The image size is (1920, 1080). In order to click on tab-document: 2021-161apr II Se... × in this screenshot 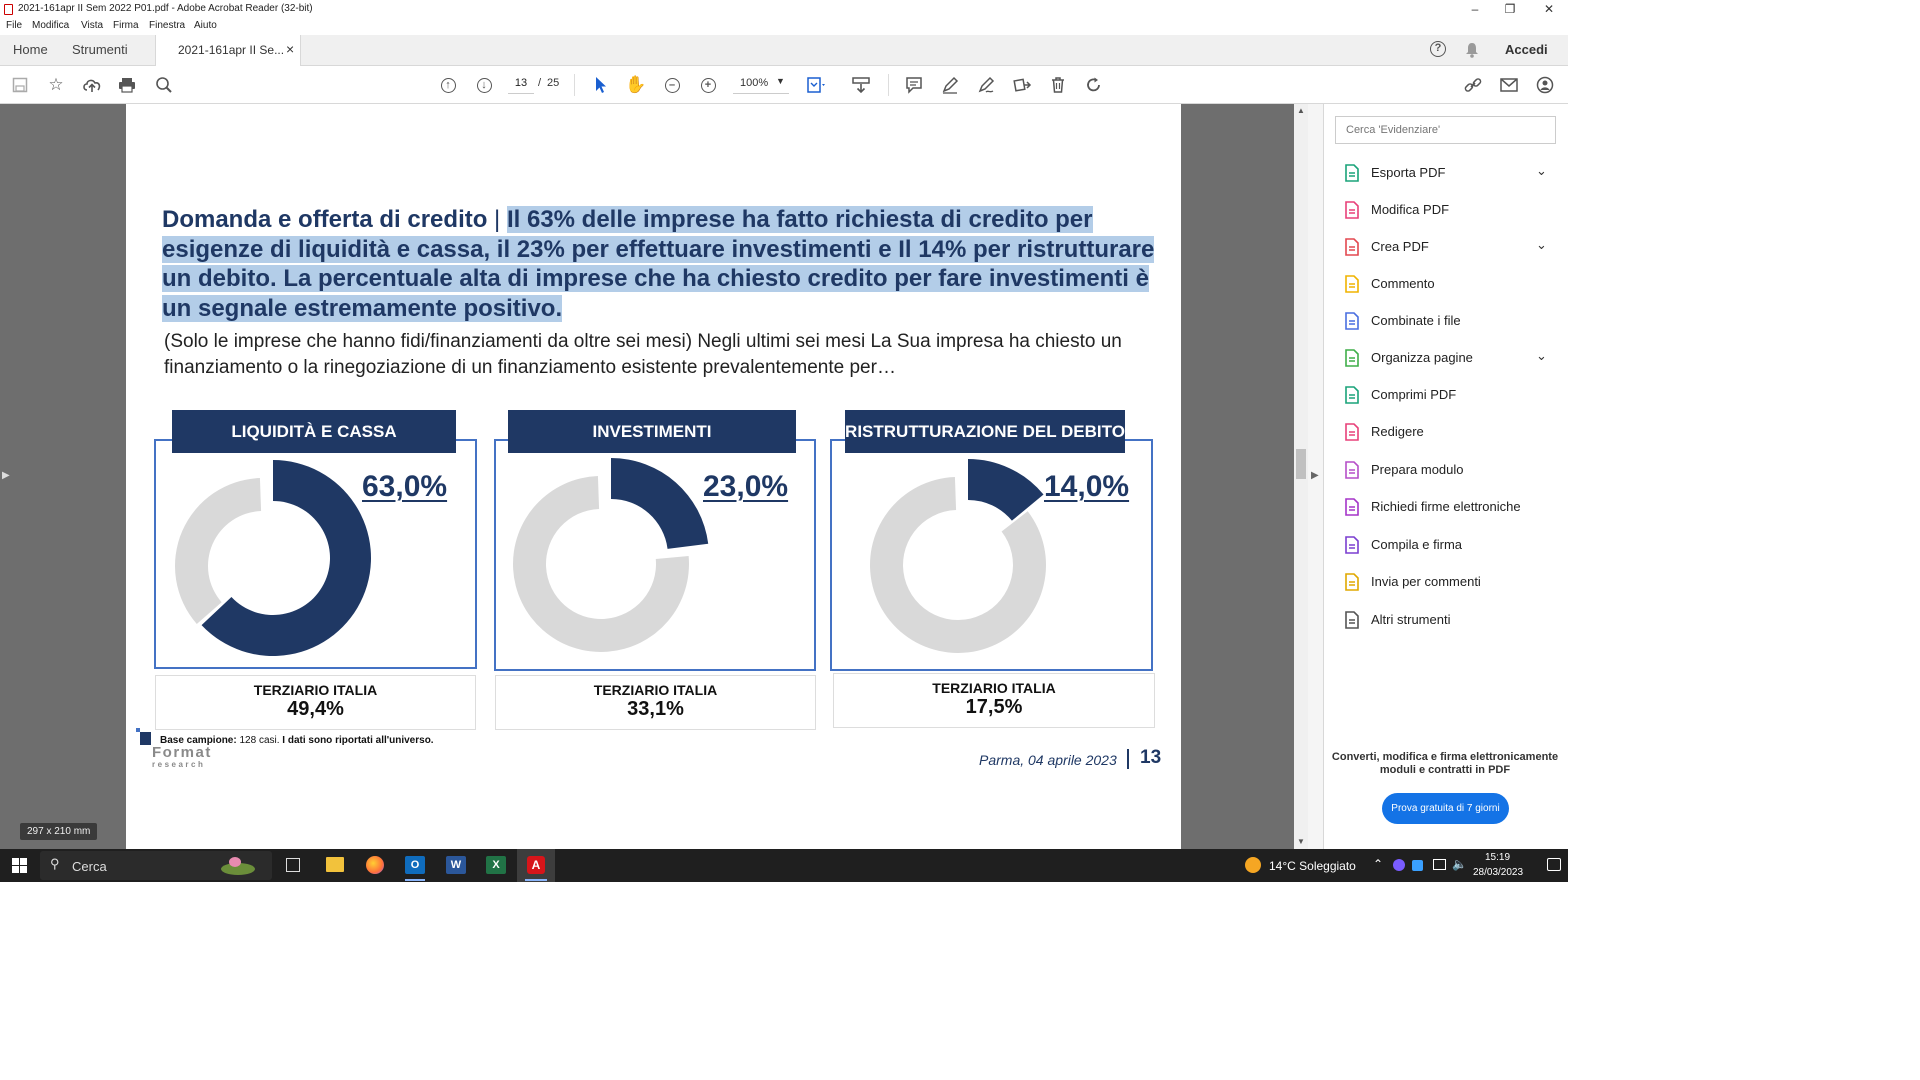, I will do `click(228, 50)`.